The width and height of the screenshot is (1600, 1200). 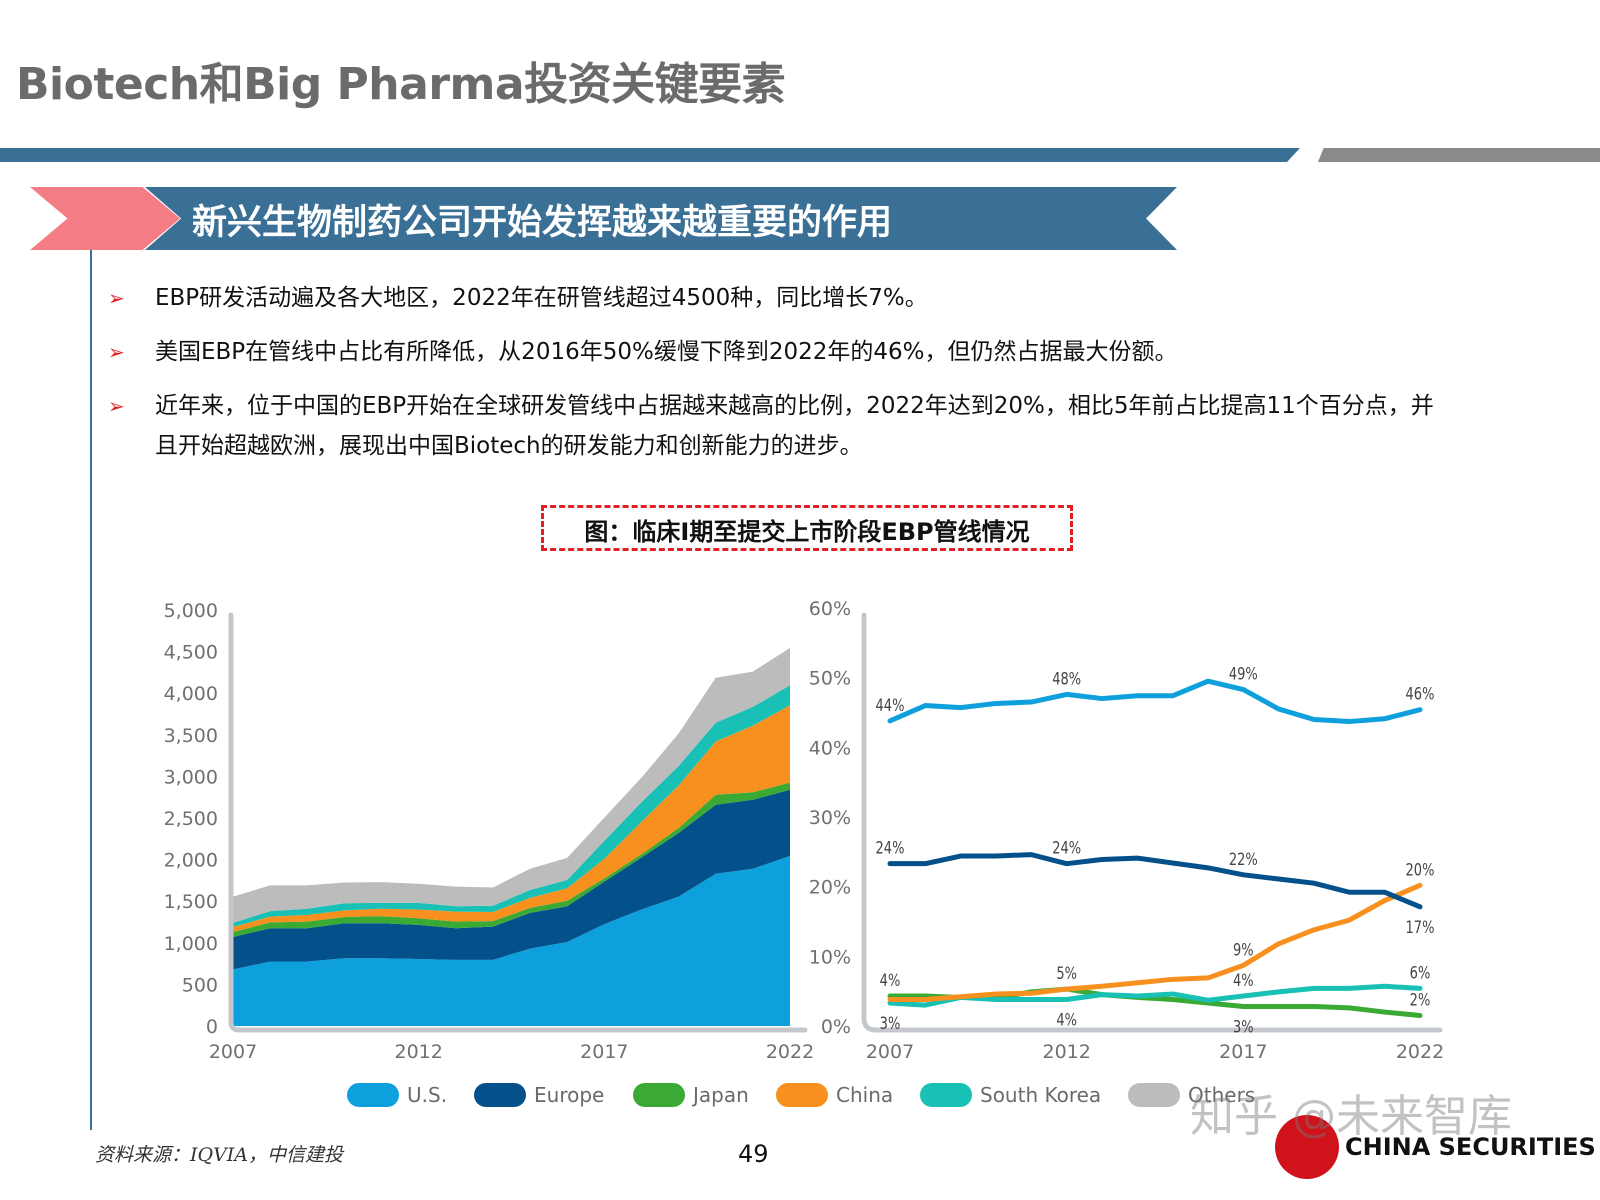 What do you see at coordinates (830, 609) in the screenshot?
I see `y-tick-label: 60%` at bounding box center [830, 609].